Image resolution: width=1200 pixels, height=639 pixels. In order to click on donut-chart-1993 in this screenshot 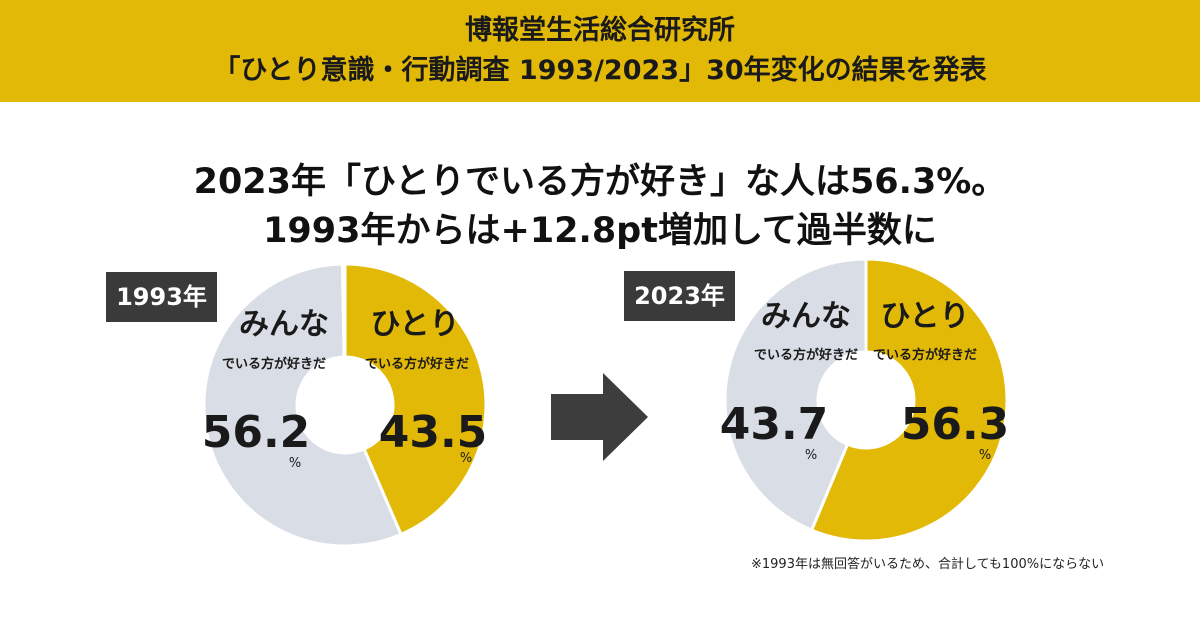, I will do `click(345, 405)`.